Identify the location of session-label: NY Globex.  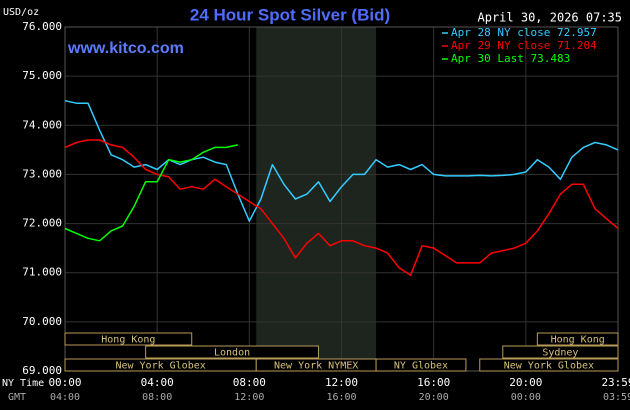
(421, 366).